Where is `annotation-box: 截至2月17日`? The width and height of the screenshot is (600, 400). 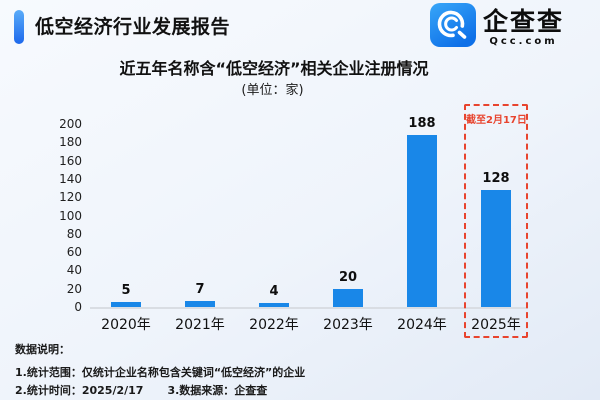 annotation-box: 截至2月17日 is located at coordinates (496, 221).